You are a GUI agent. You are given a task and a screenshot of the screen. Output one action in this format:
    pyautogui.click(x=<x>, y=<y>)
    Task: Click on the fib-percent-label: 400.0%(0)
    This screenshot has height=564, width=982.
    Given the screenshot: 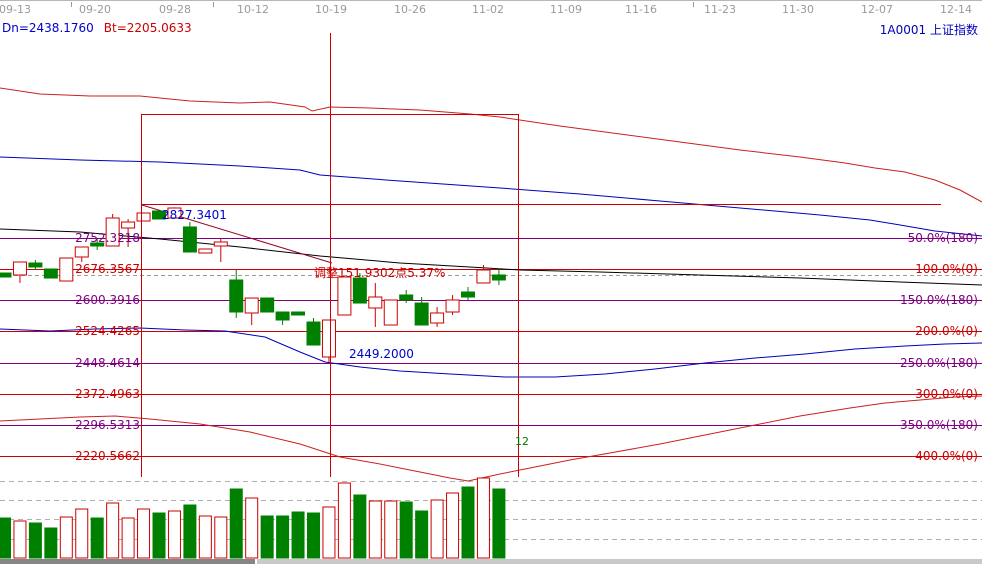 What is the action you would take?
    pyautogui.click(x=946, y=456)
    